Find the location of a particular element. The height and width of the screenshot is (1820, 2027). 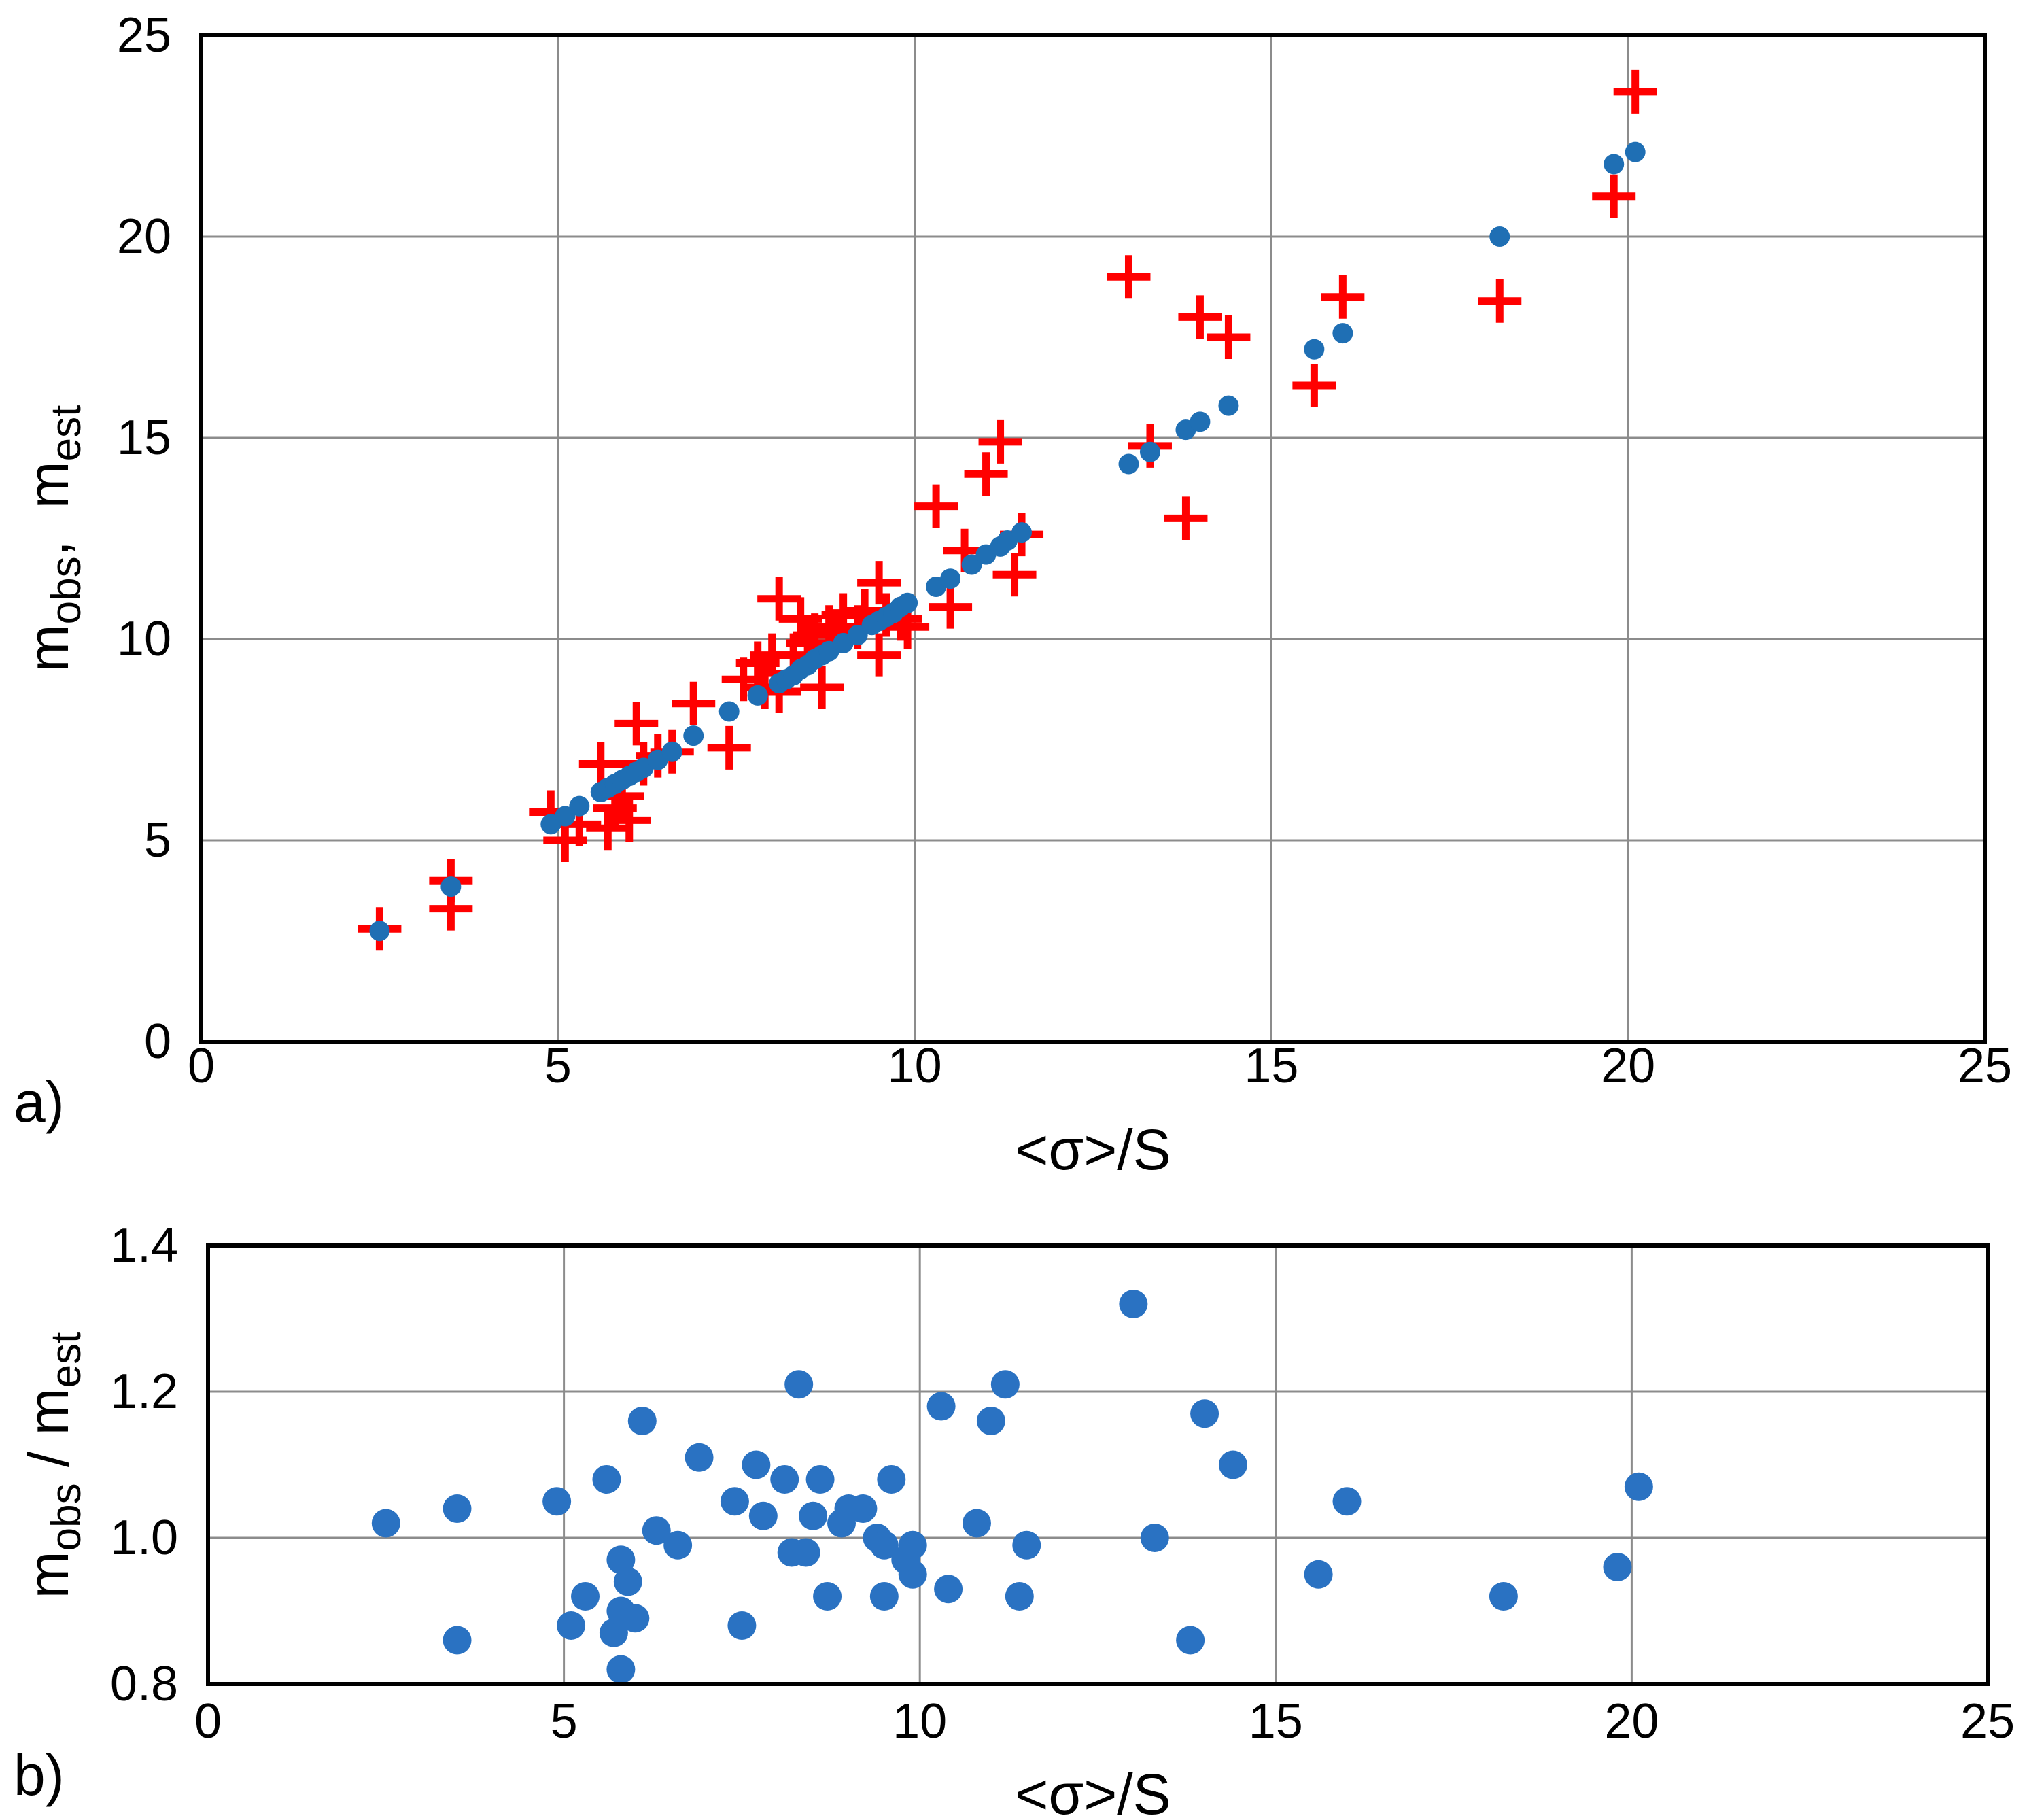

panel-b-x-tick: 0 is located at coordinates (208, 1721).